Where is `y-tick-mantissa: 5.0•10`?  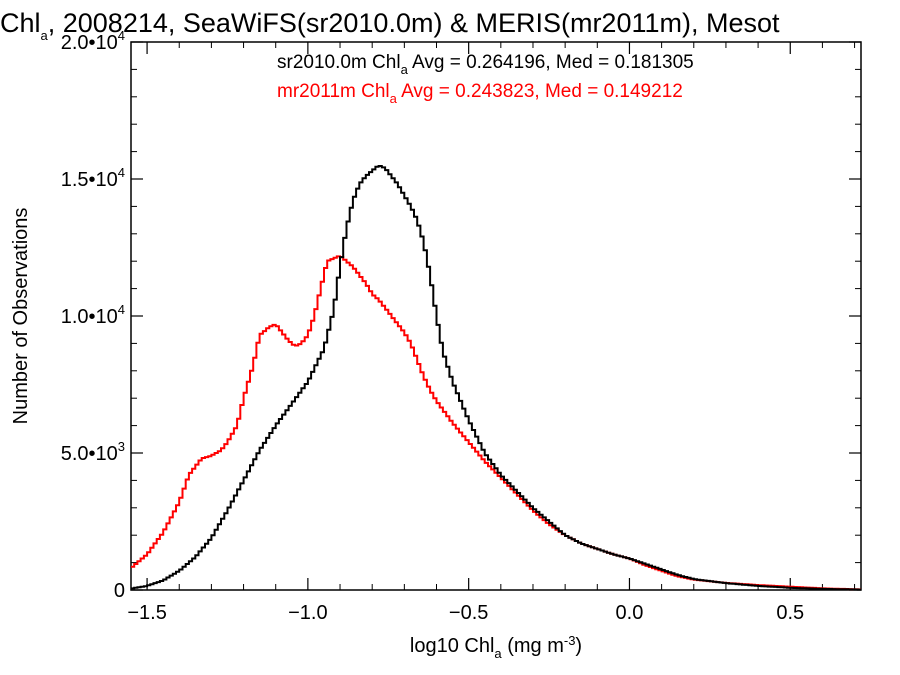 y-tick-mantissa: 5.0•10 is located at coordinates (89, 454).